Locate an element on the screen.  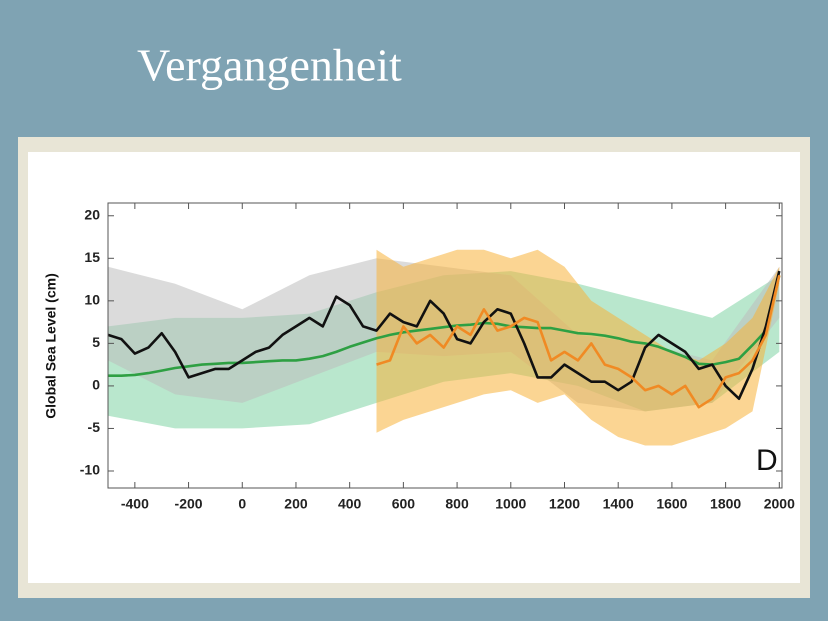
panel-label: D is located at coordinates (767, 460).